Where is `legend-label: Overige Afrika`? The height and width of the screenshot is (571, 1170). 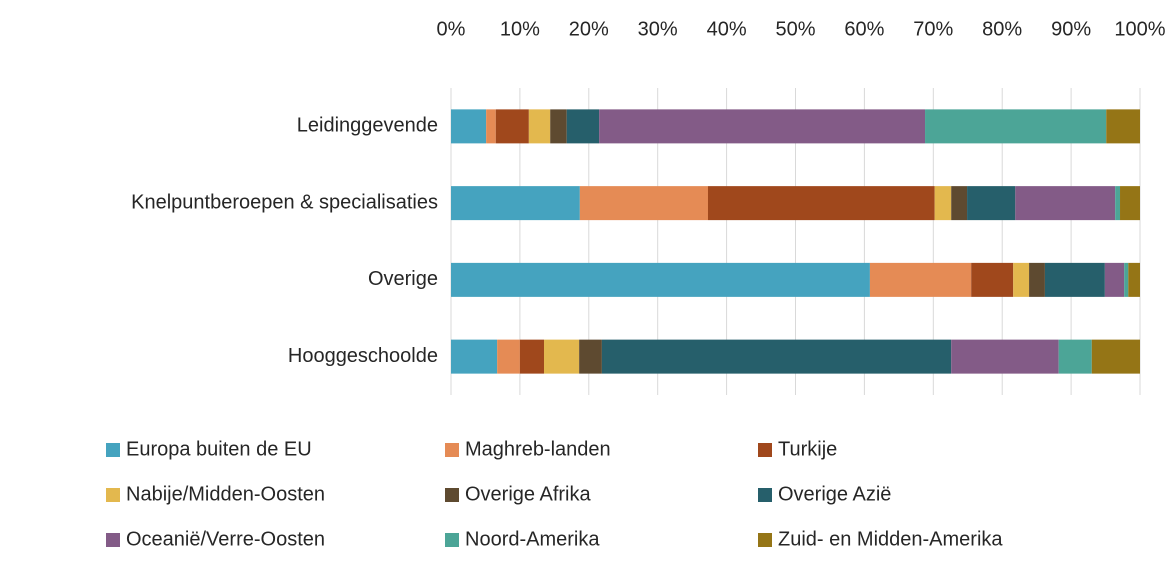
legend-label: Overige Afrika is located at coordinates (528, 494).